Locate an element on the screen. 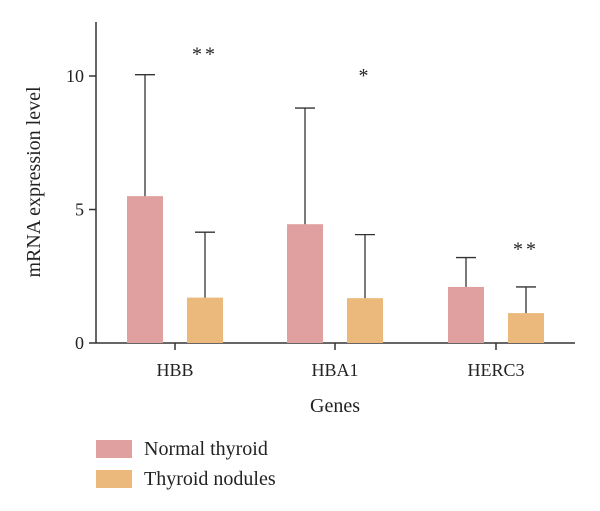 Image resolution: width=600 pixels, height=511 pixels. y-tick-label: 5 is located at coordinates (79, 210).